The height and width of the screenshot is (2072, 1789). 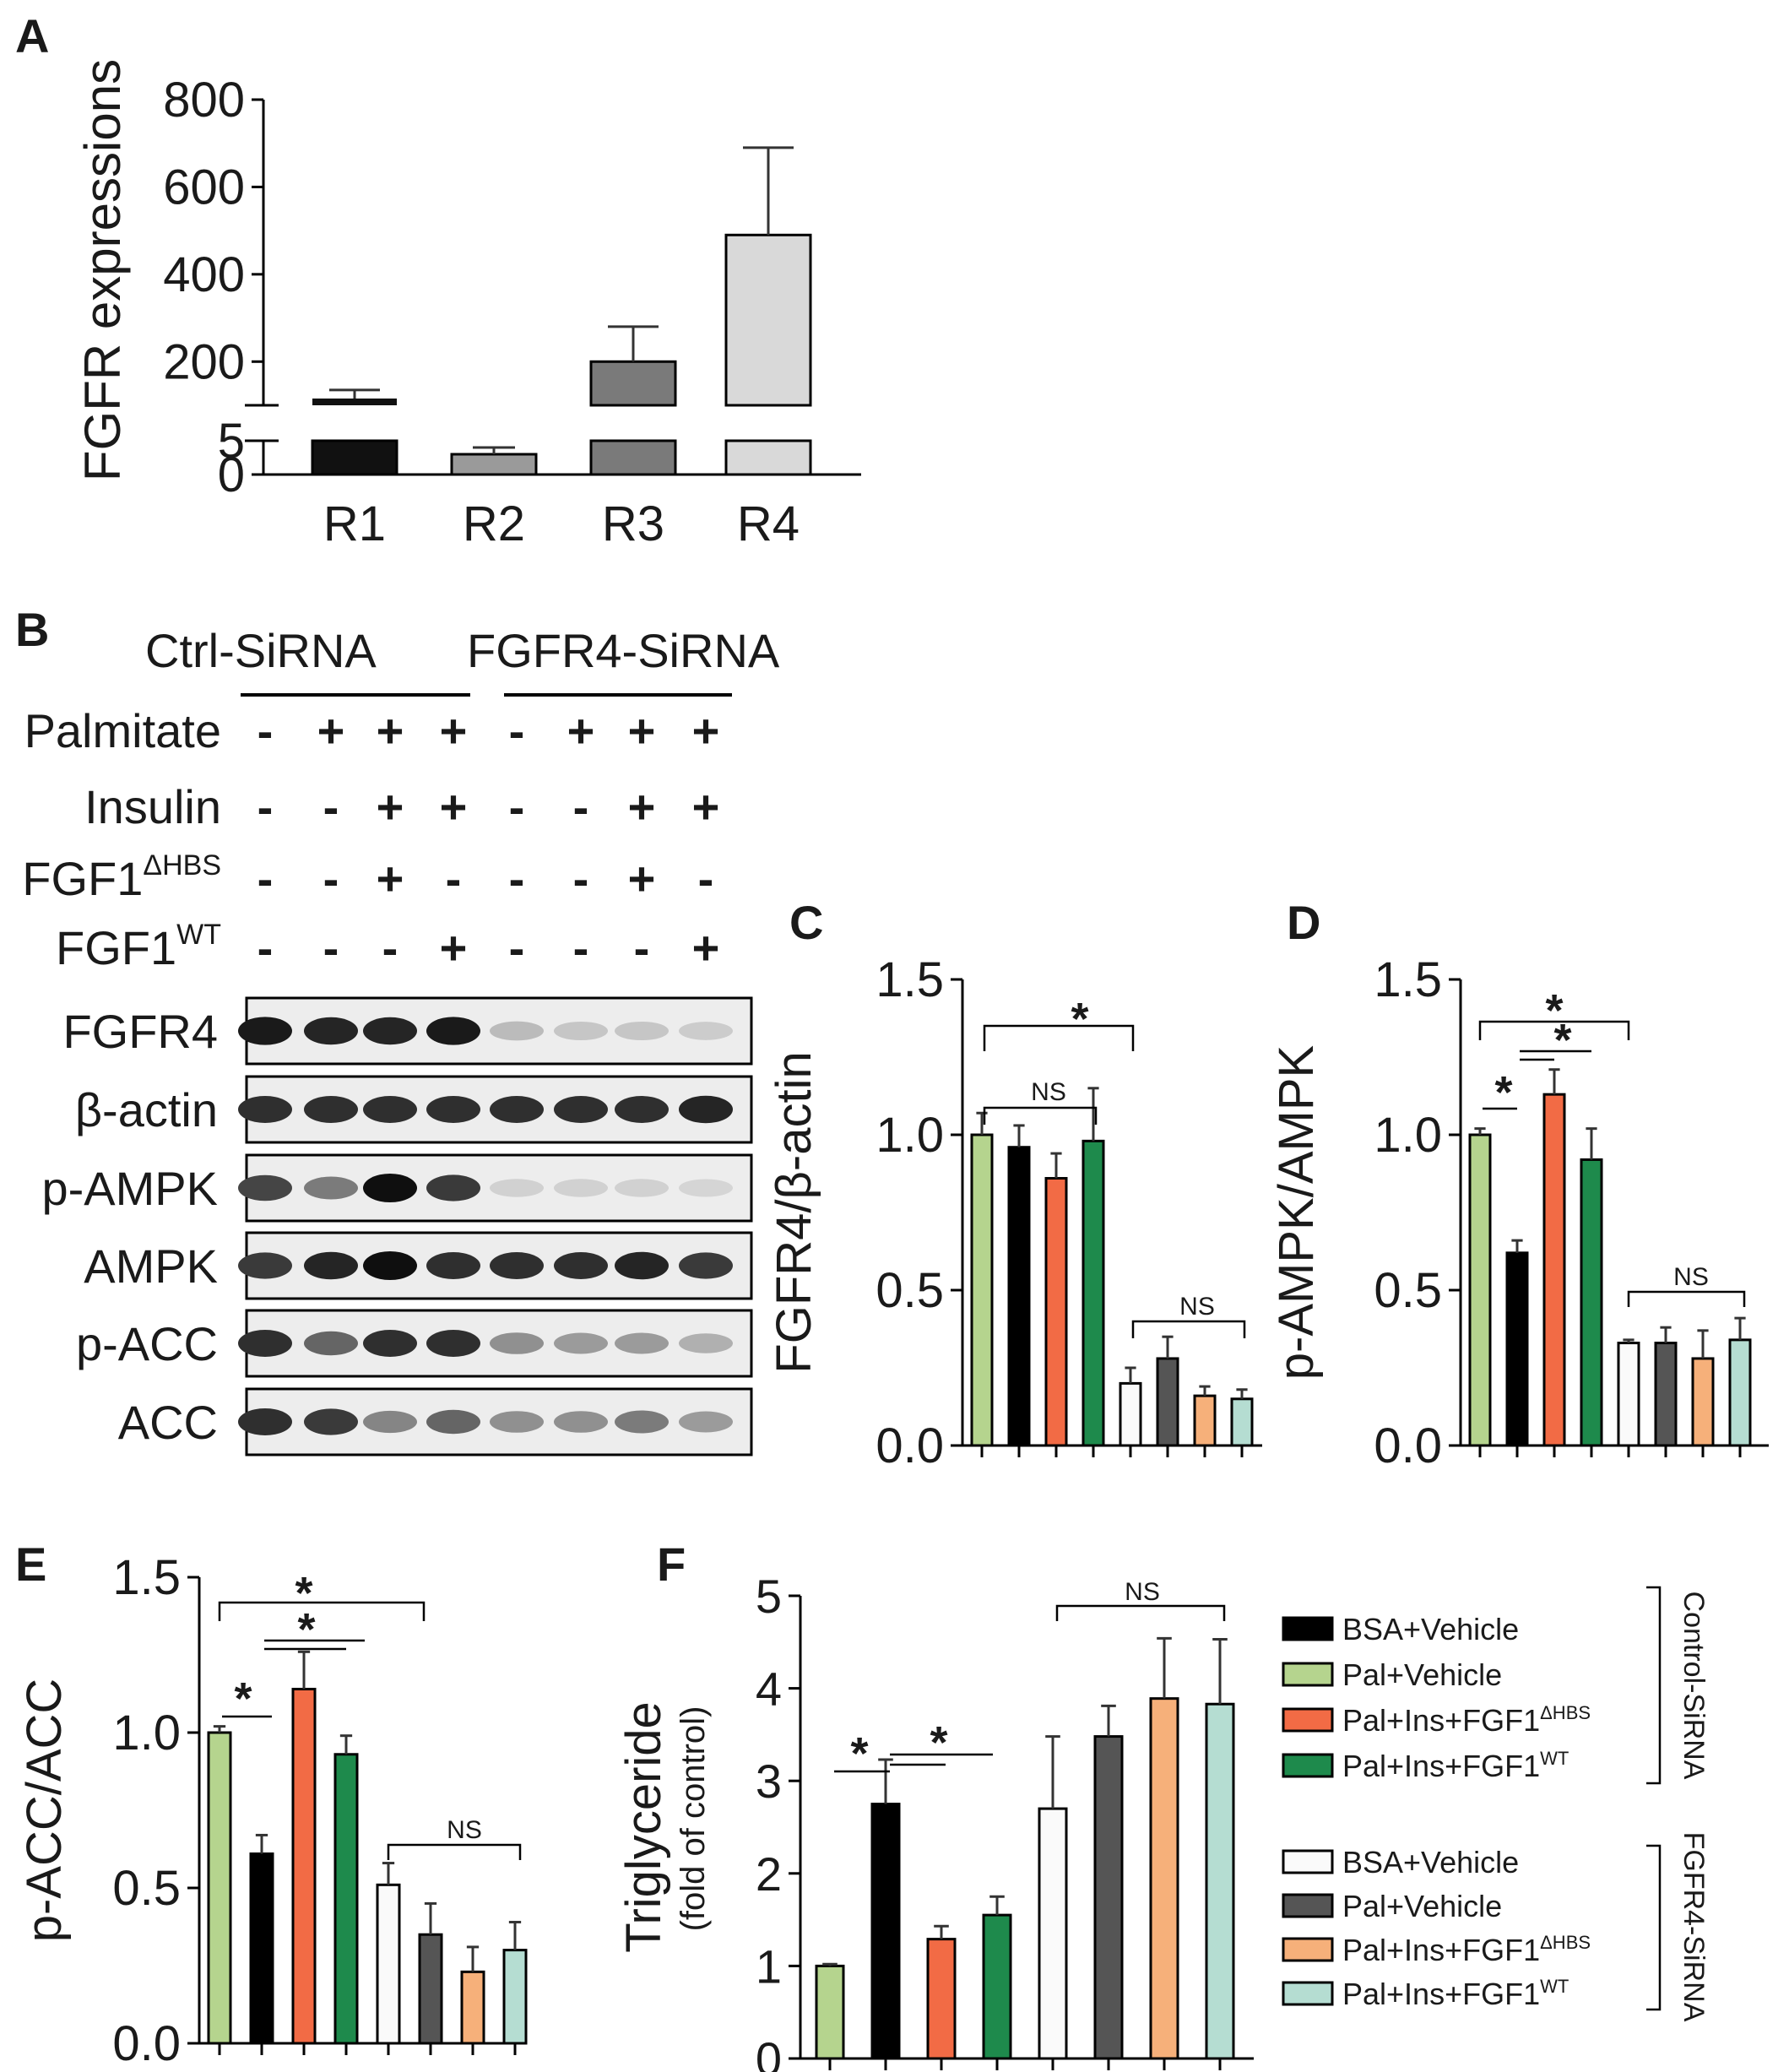 What do you see at coordinates (1554, 1010) in the screenshot?
I see `annotation-D-0: *` at bounding box center [1554, 1010].